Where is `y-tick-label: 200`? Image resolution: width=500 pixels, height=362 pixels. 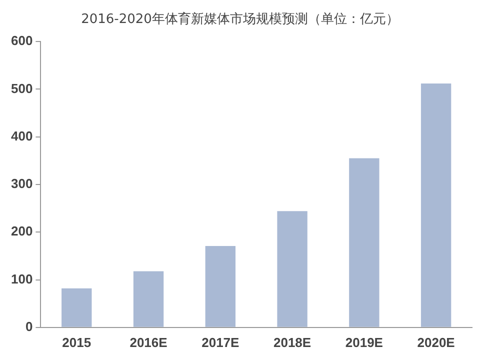 y-tick-label: 200 is located at coordinates (21, 231).